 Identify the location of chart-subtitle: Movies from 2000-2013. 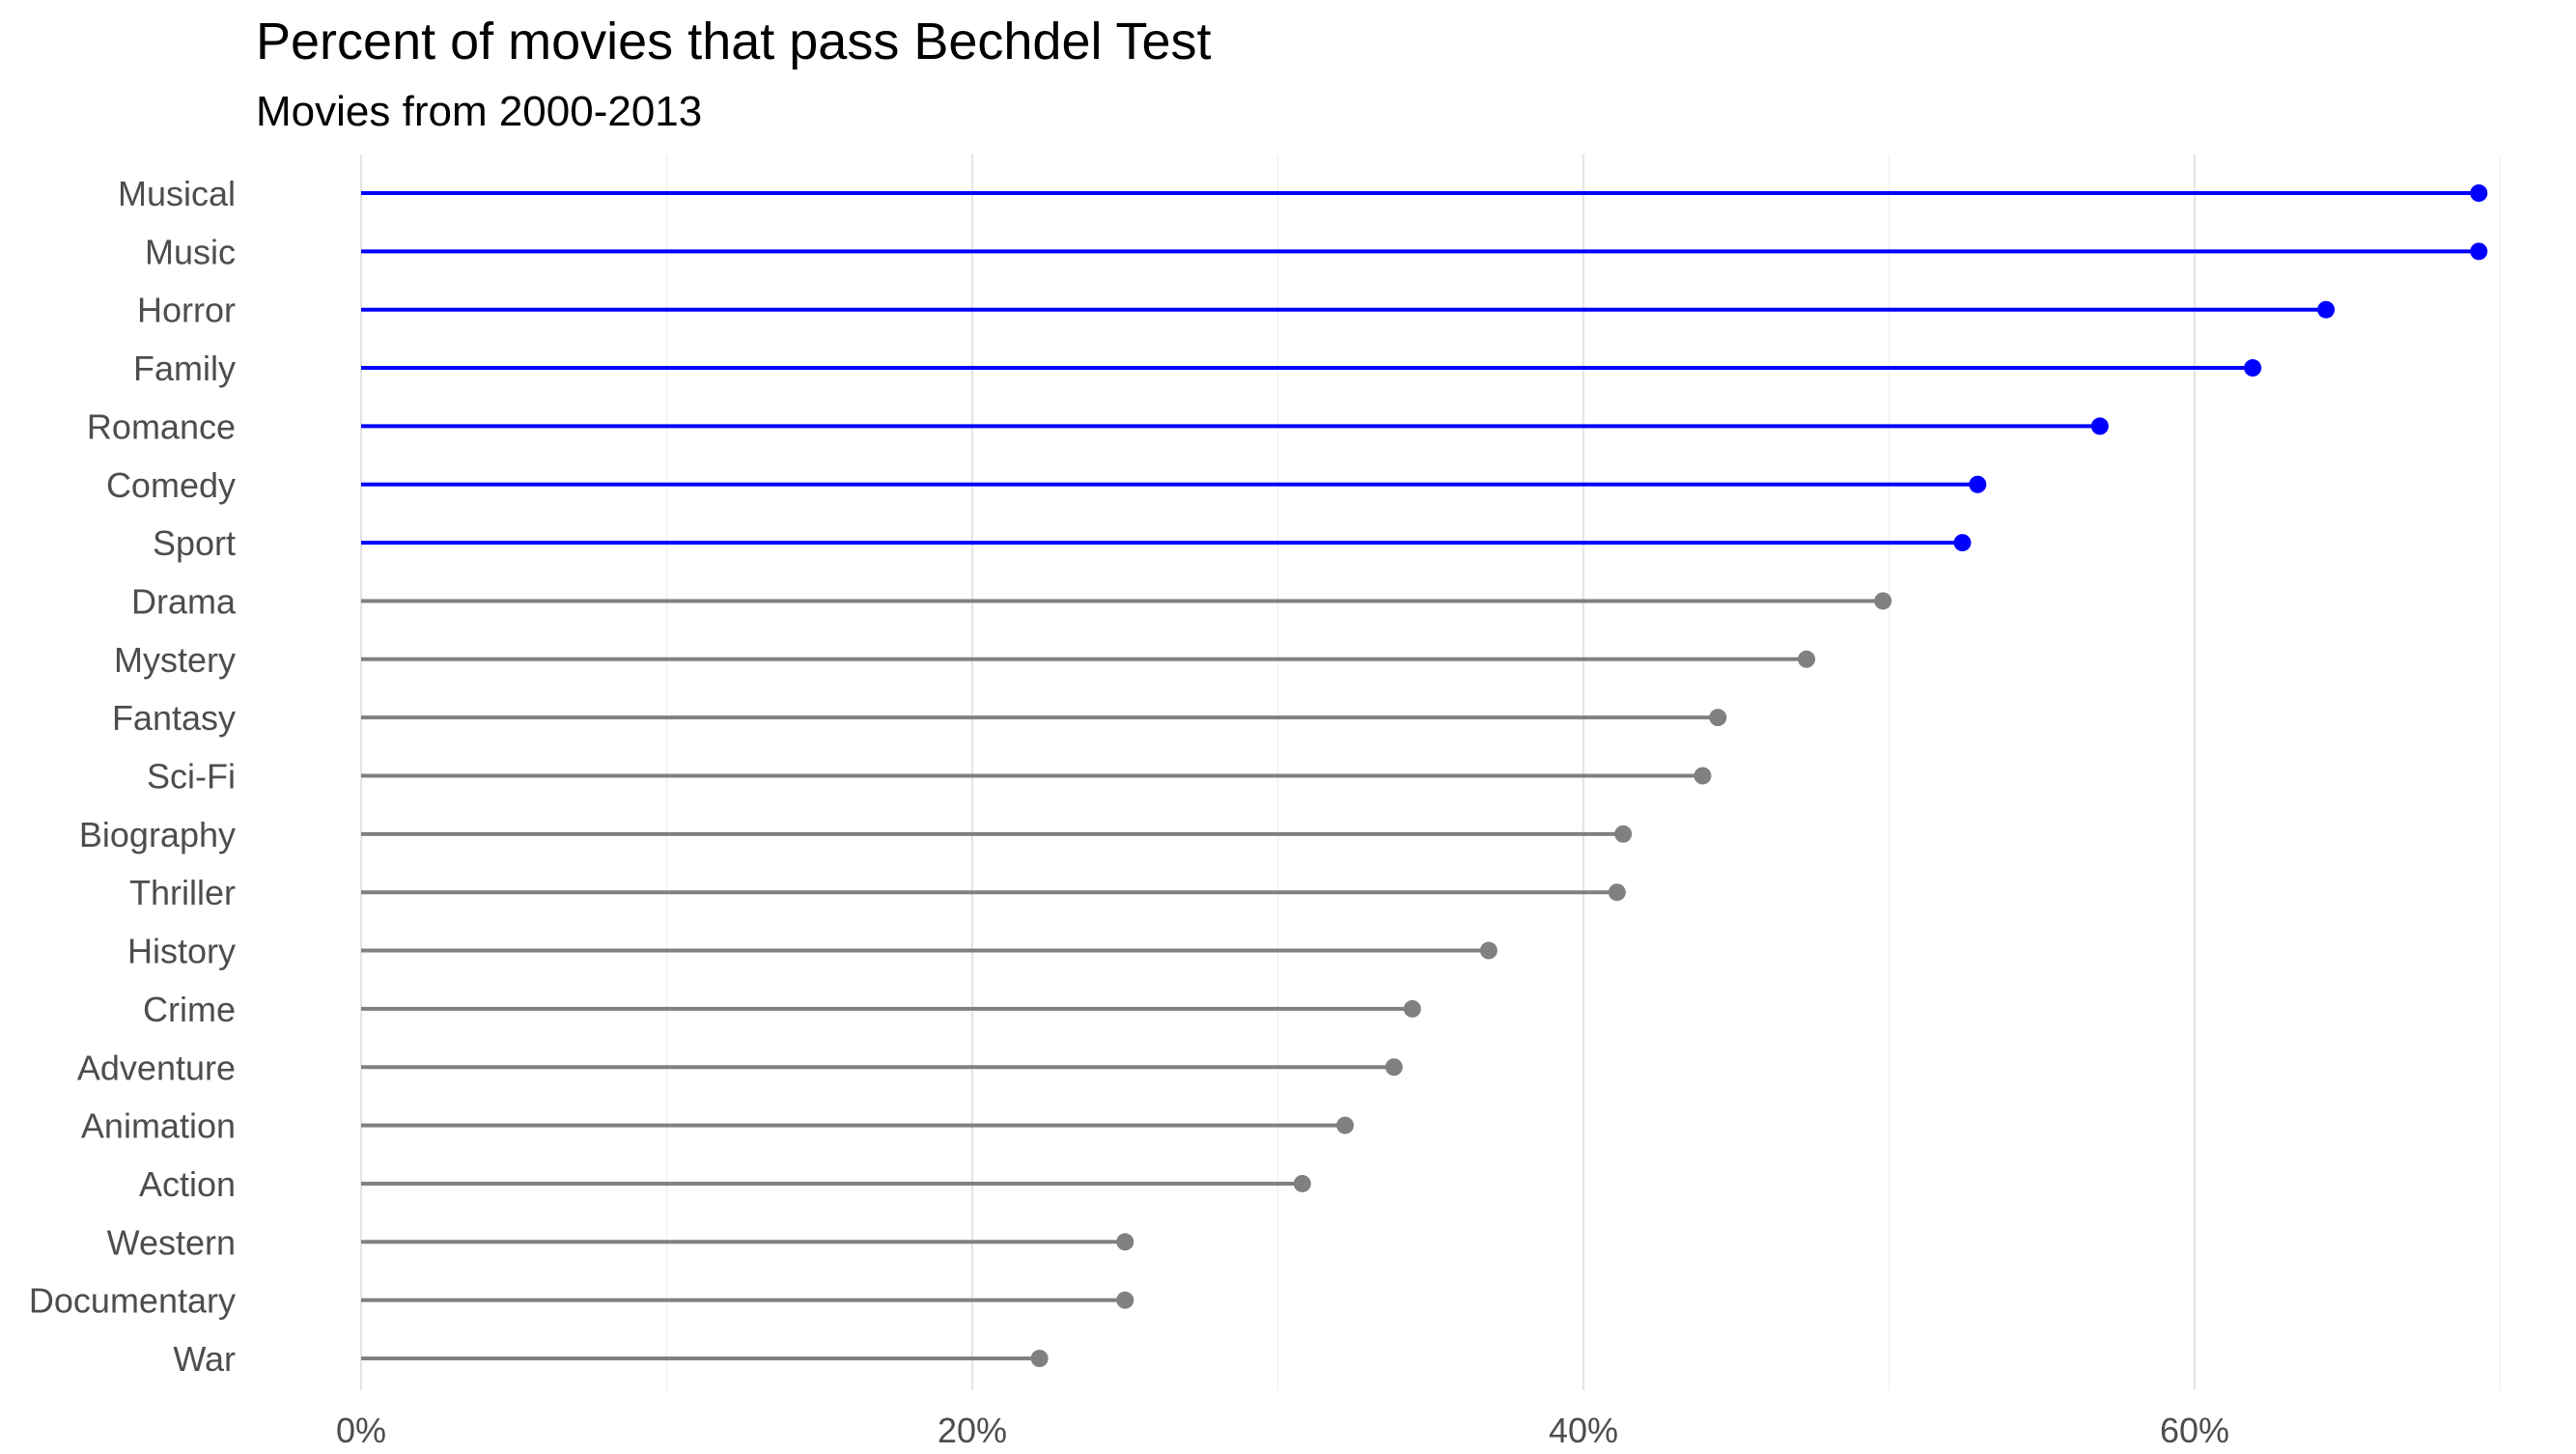
(479, 111).